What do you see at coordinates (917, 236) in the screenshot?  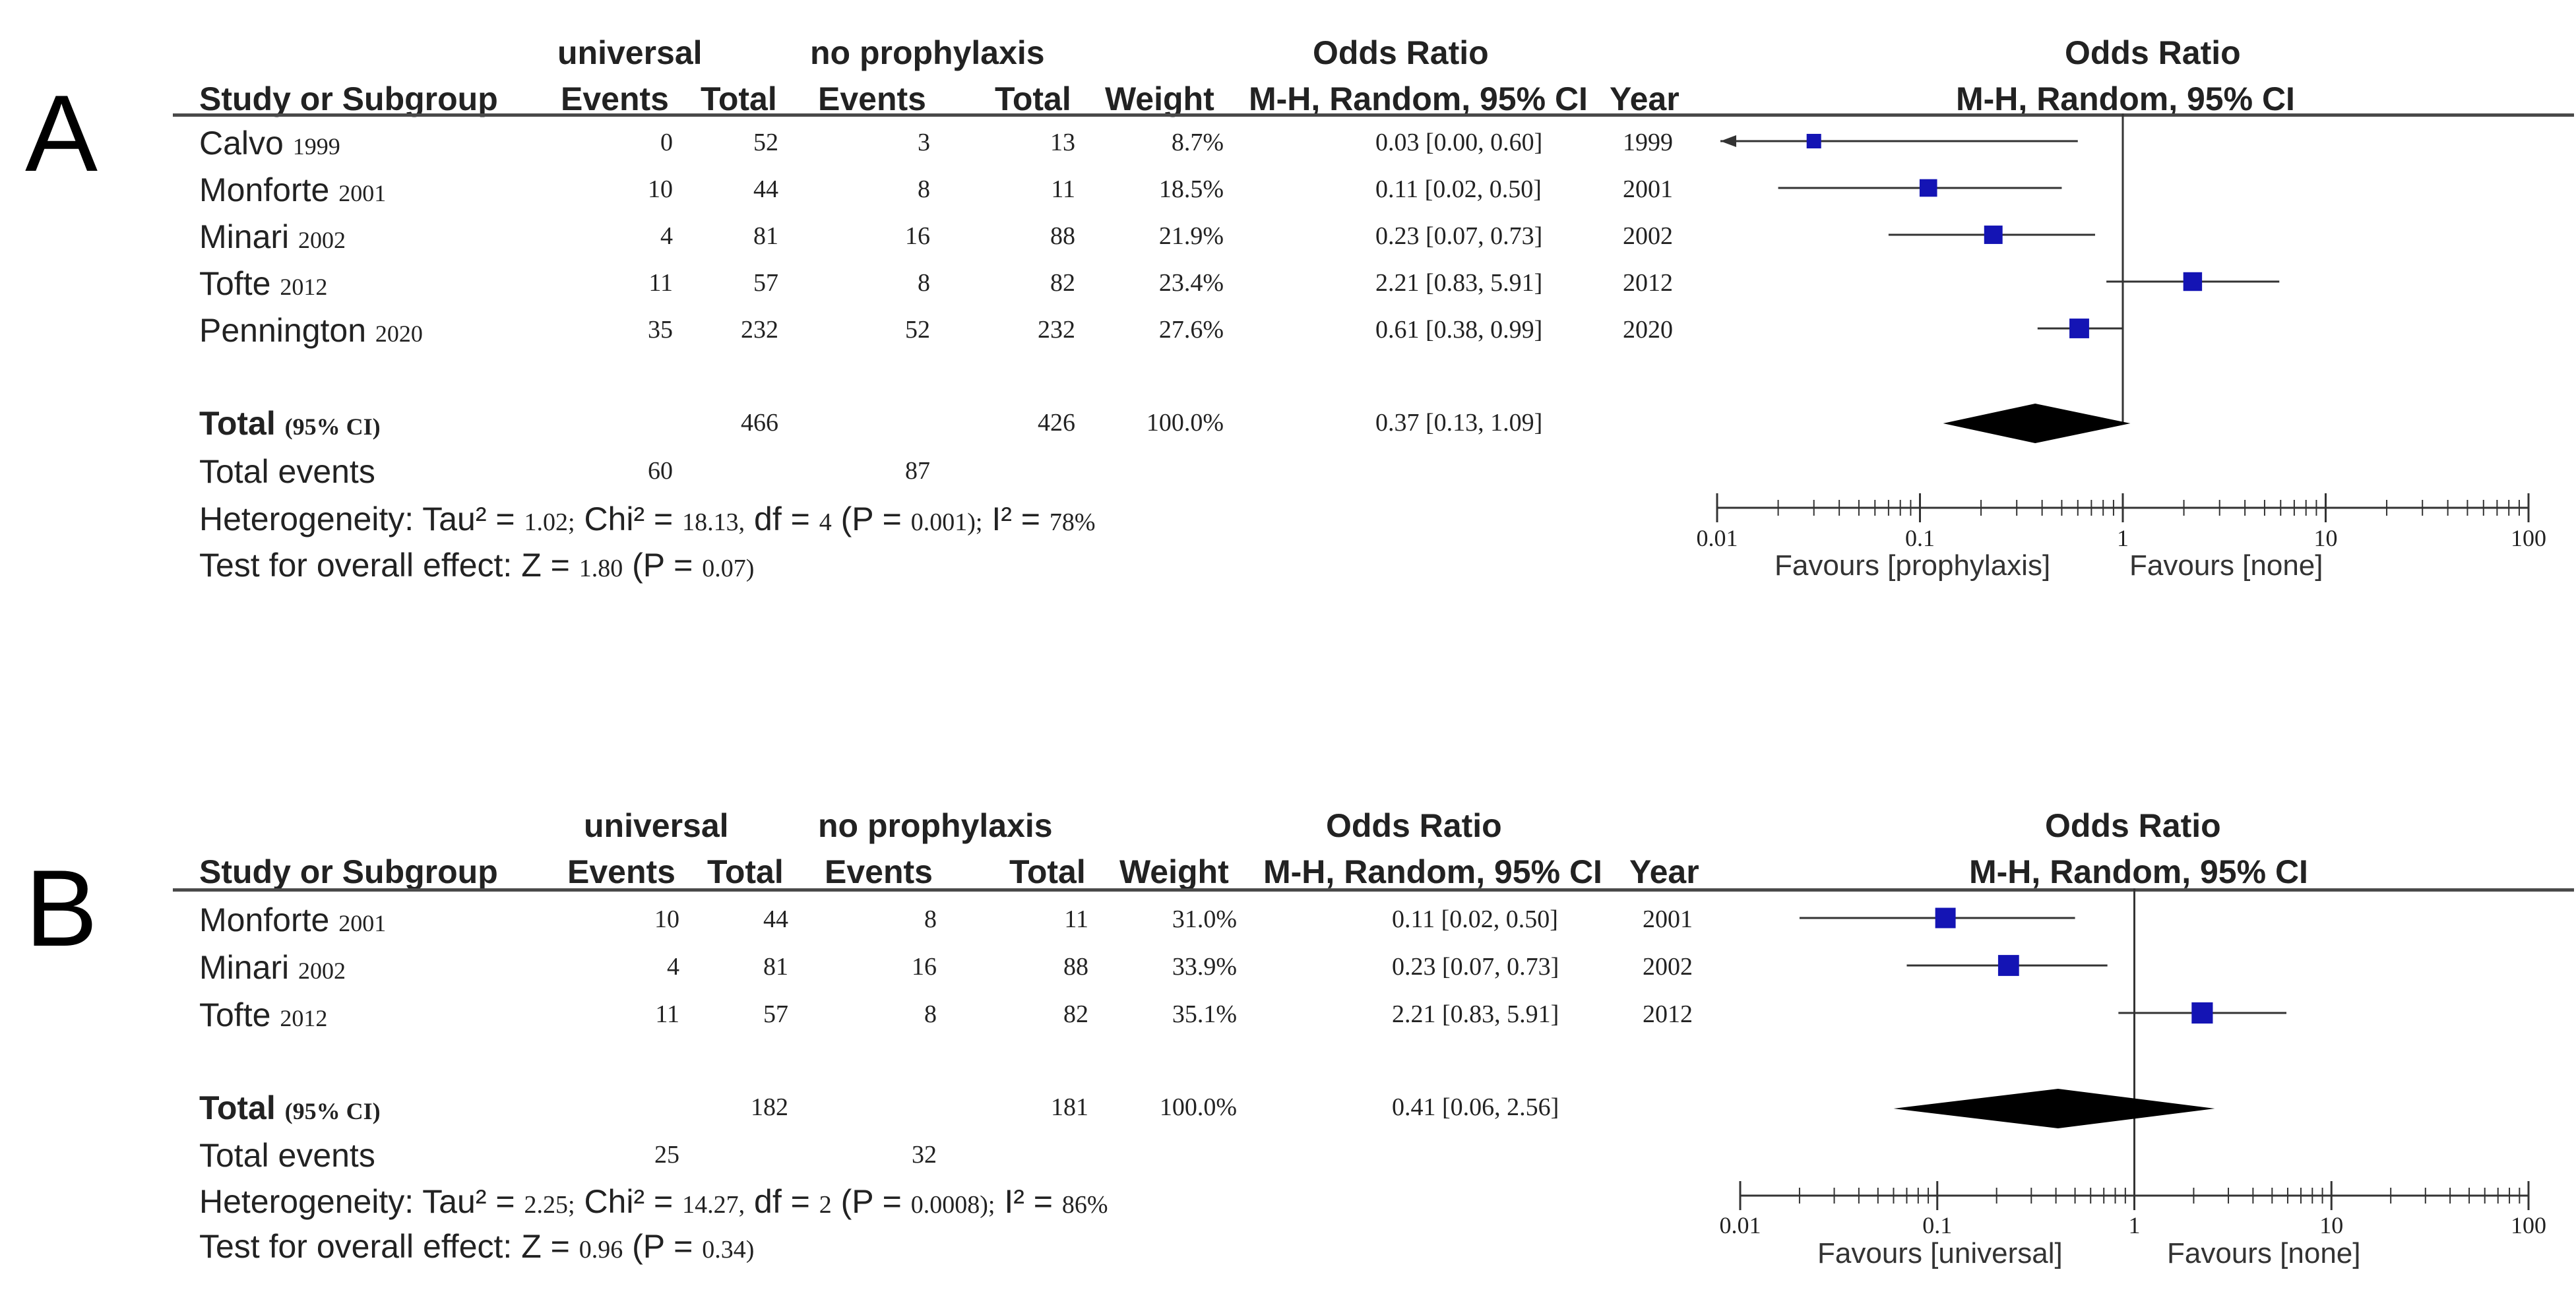 I see `events2-cell: 16` at bounding box center [917, 236].